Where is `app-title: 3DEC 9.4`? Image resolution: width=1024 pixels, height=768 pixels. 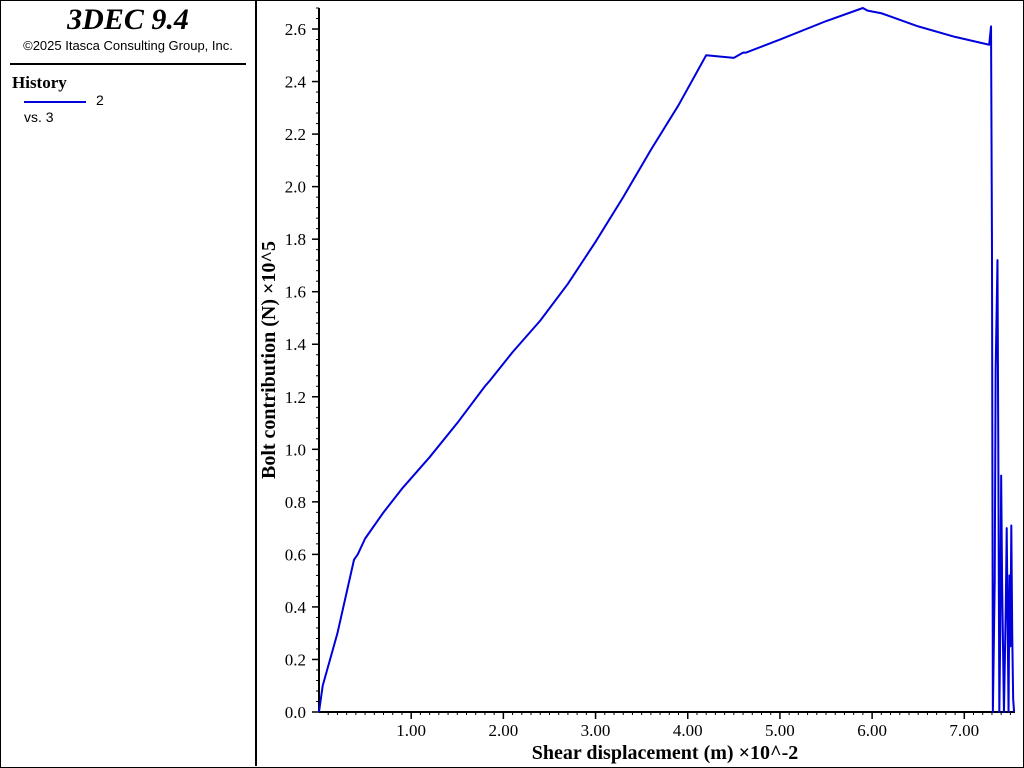 app-title: 3DEC 9.4 is located at coordinates (128, 19).